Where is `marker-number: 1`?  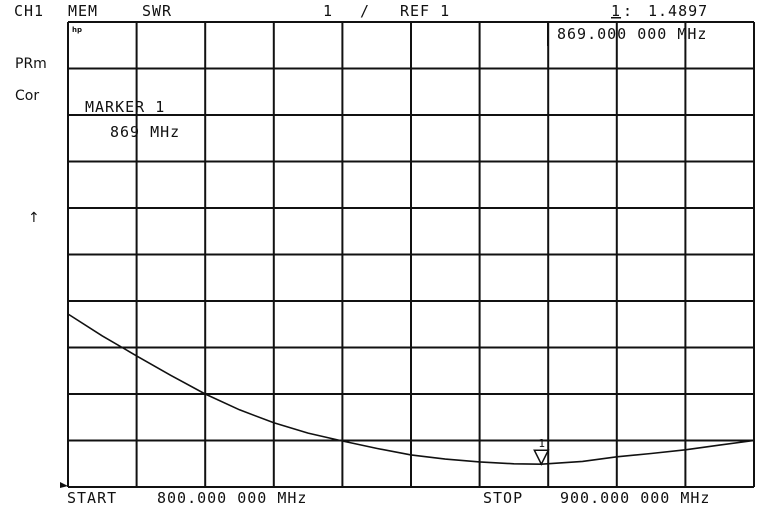
marker-number: 1 is located at coordinates (541, 443).